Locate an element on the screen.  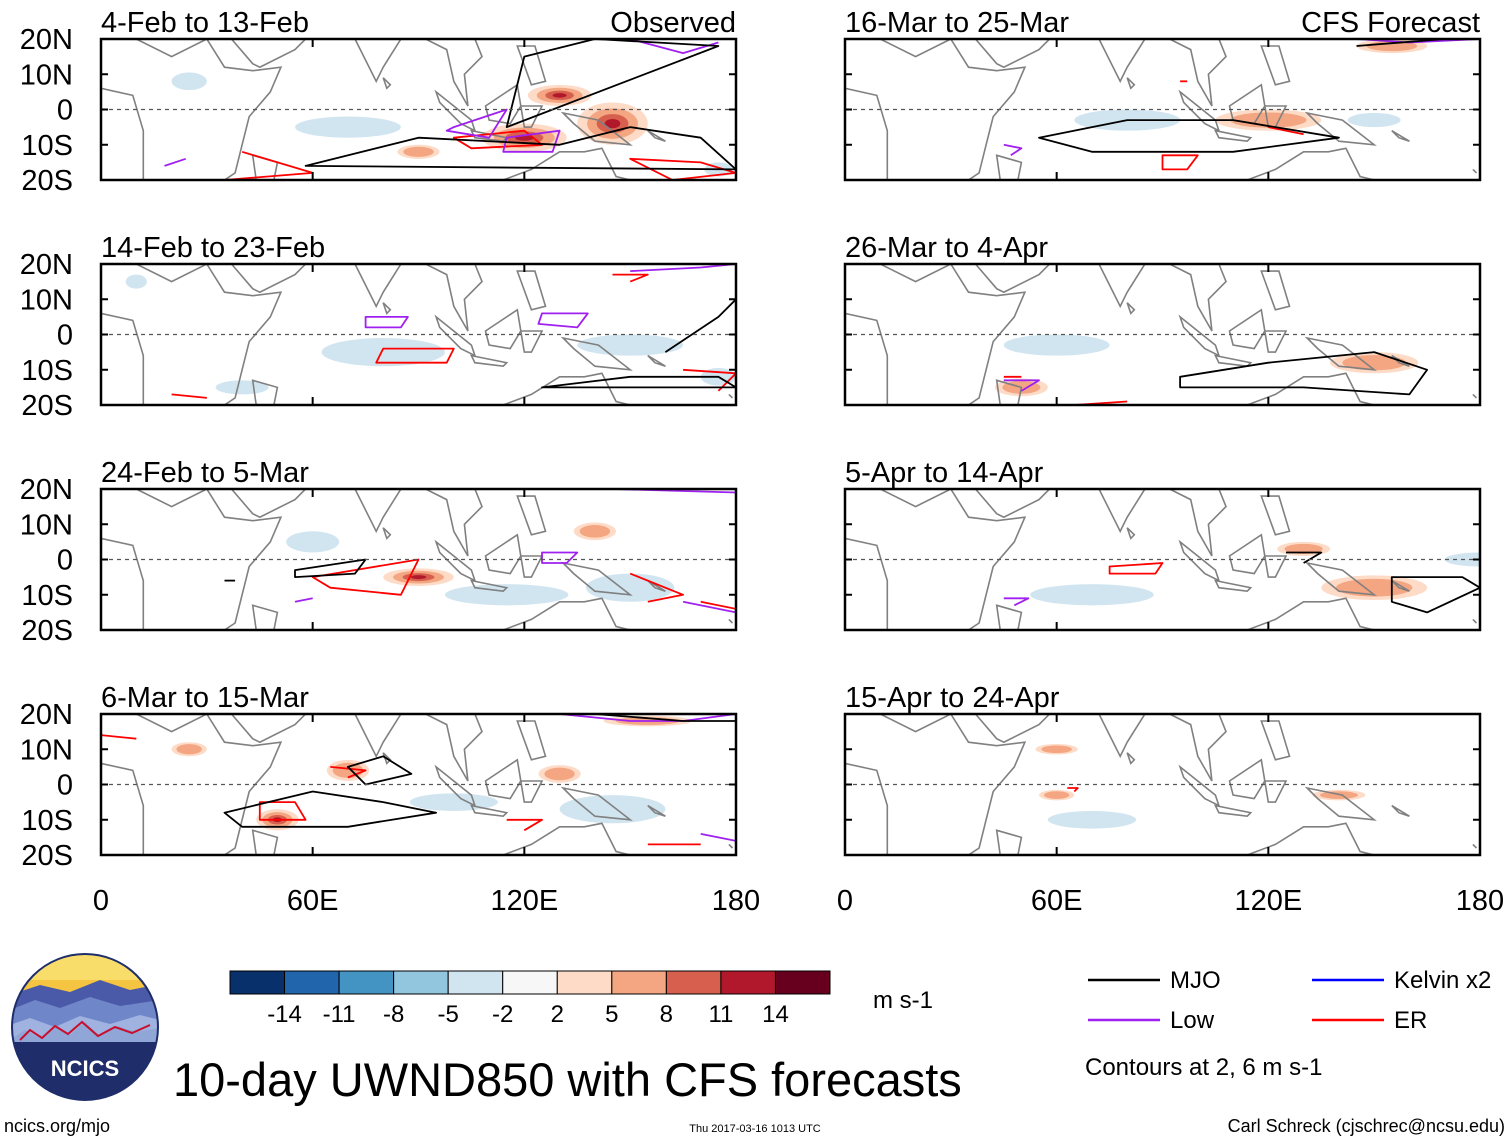
panel-title: 4-Feb to 13-Feb is located at coordinates (205, 23).